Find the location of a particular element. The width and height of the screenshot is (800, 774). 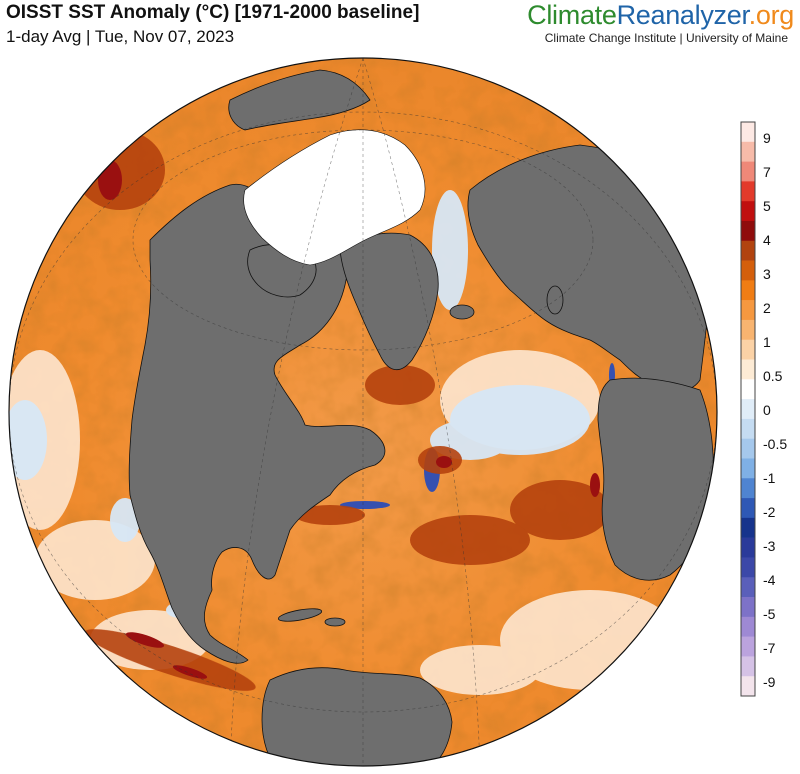

cuba is located at coordinates (300, 615).